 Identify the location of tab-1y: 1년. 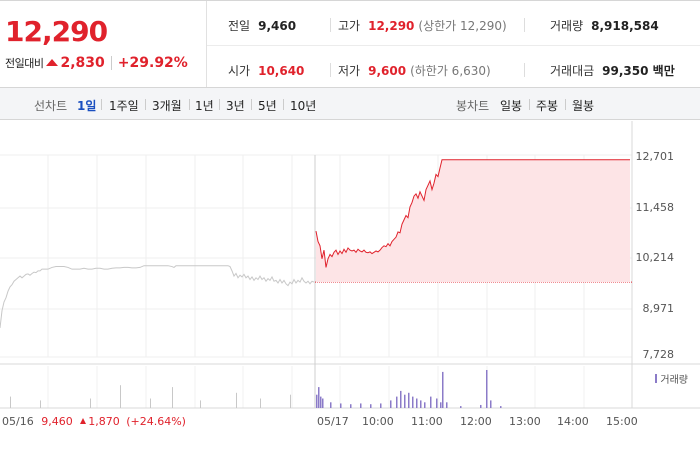
(204, 106).